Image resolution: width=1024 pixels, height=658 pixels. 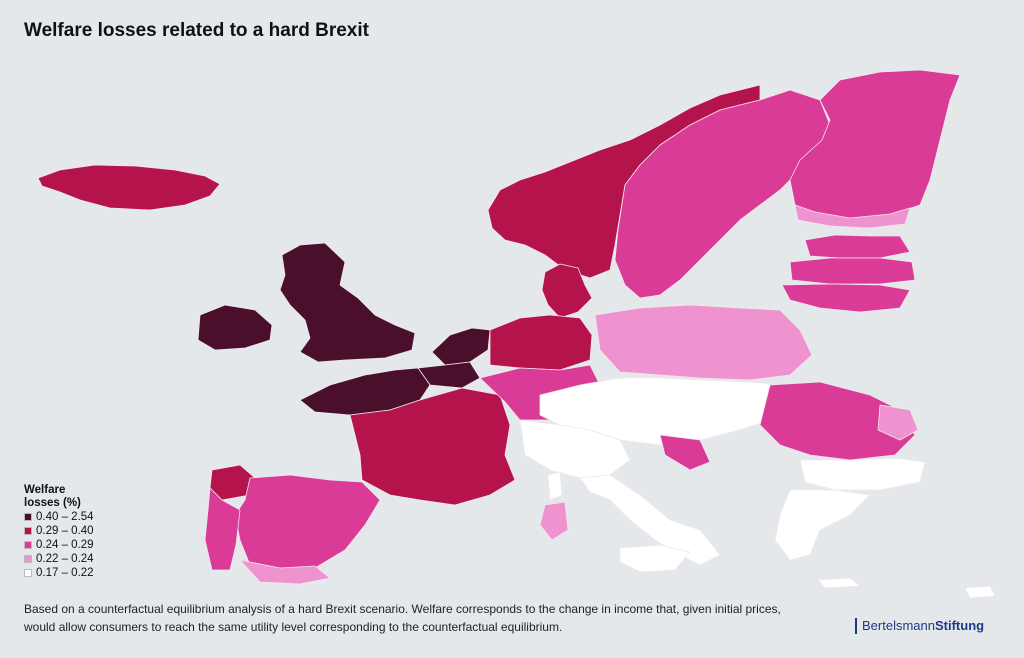 What do you see at coordinates (655, 558) in the screenshot?
I see `region-sicily` at bounding box center [655, 558].